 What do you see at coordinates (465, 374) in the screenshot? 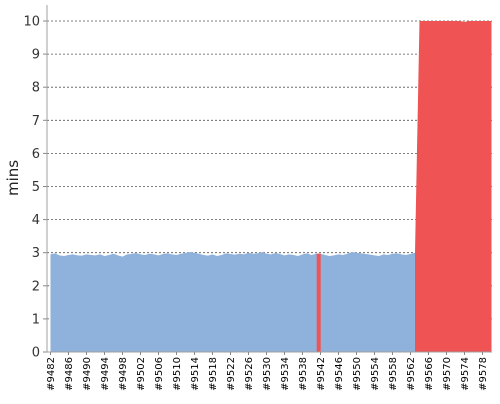
I see `x-tick-label-9574: #9574` at bounding box center [465, 374].